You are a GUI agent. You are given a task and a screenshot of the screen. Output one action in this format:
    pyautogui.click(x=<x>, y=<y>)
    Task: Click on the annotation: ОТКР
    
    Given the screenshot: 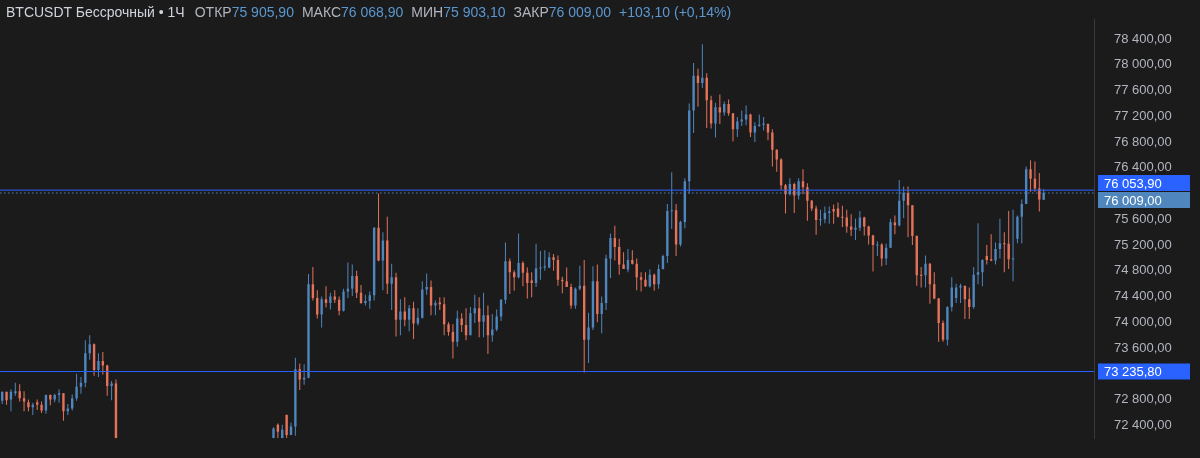 What is the action you would take?
    pyautogui.click(x=213, y=12)
    